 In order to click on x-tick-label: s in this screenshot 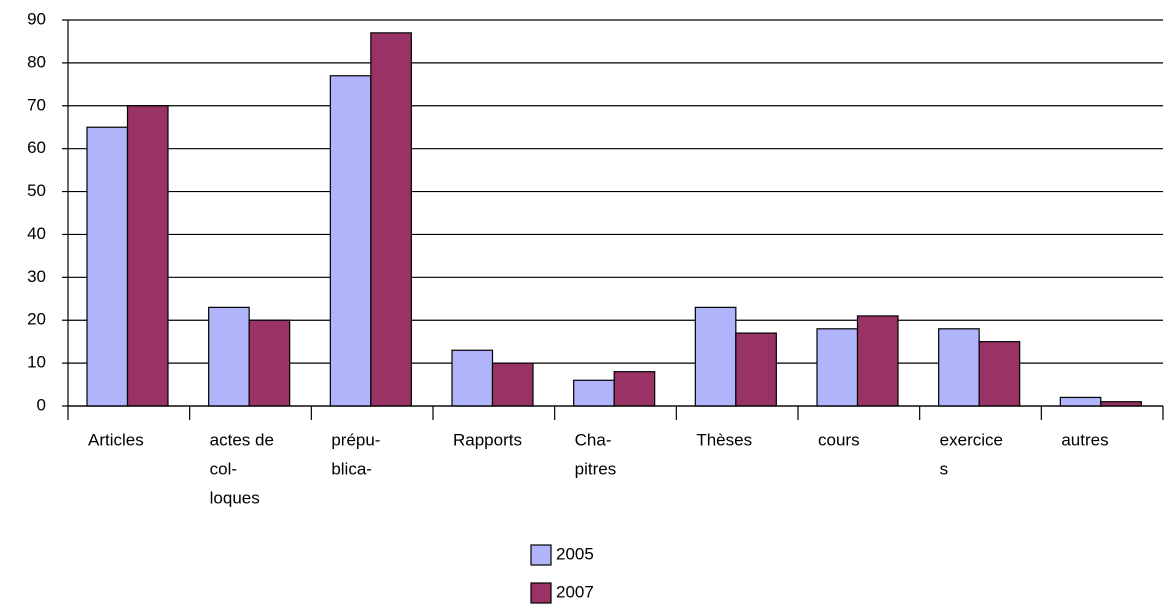, I will do `click(944, 468)`.